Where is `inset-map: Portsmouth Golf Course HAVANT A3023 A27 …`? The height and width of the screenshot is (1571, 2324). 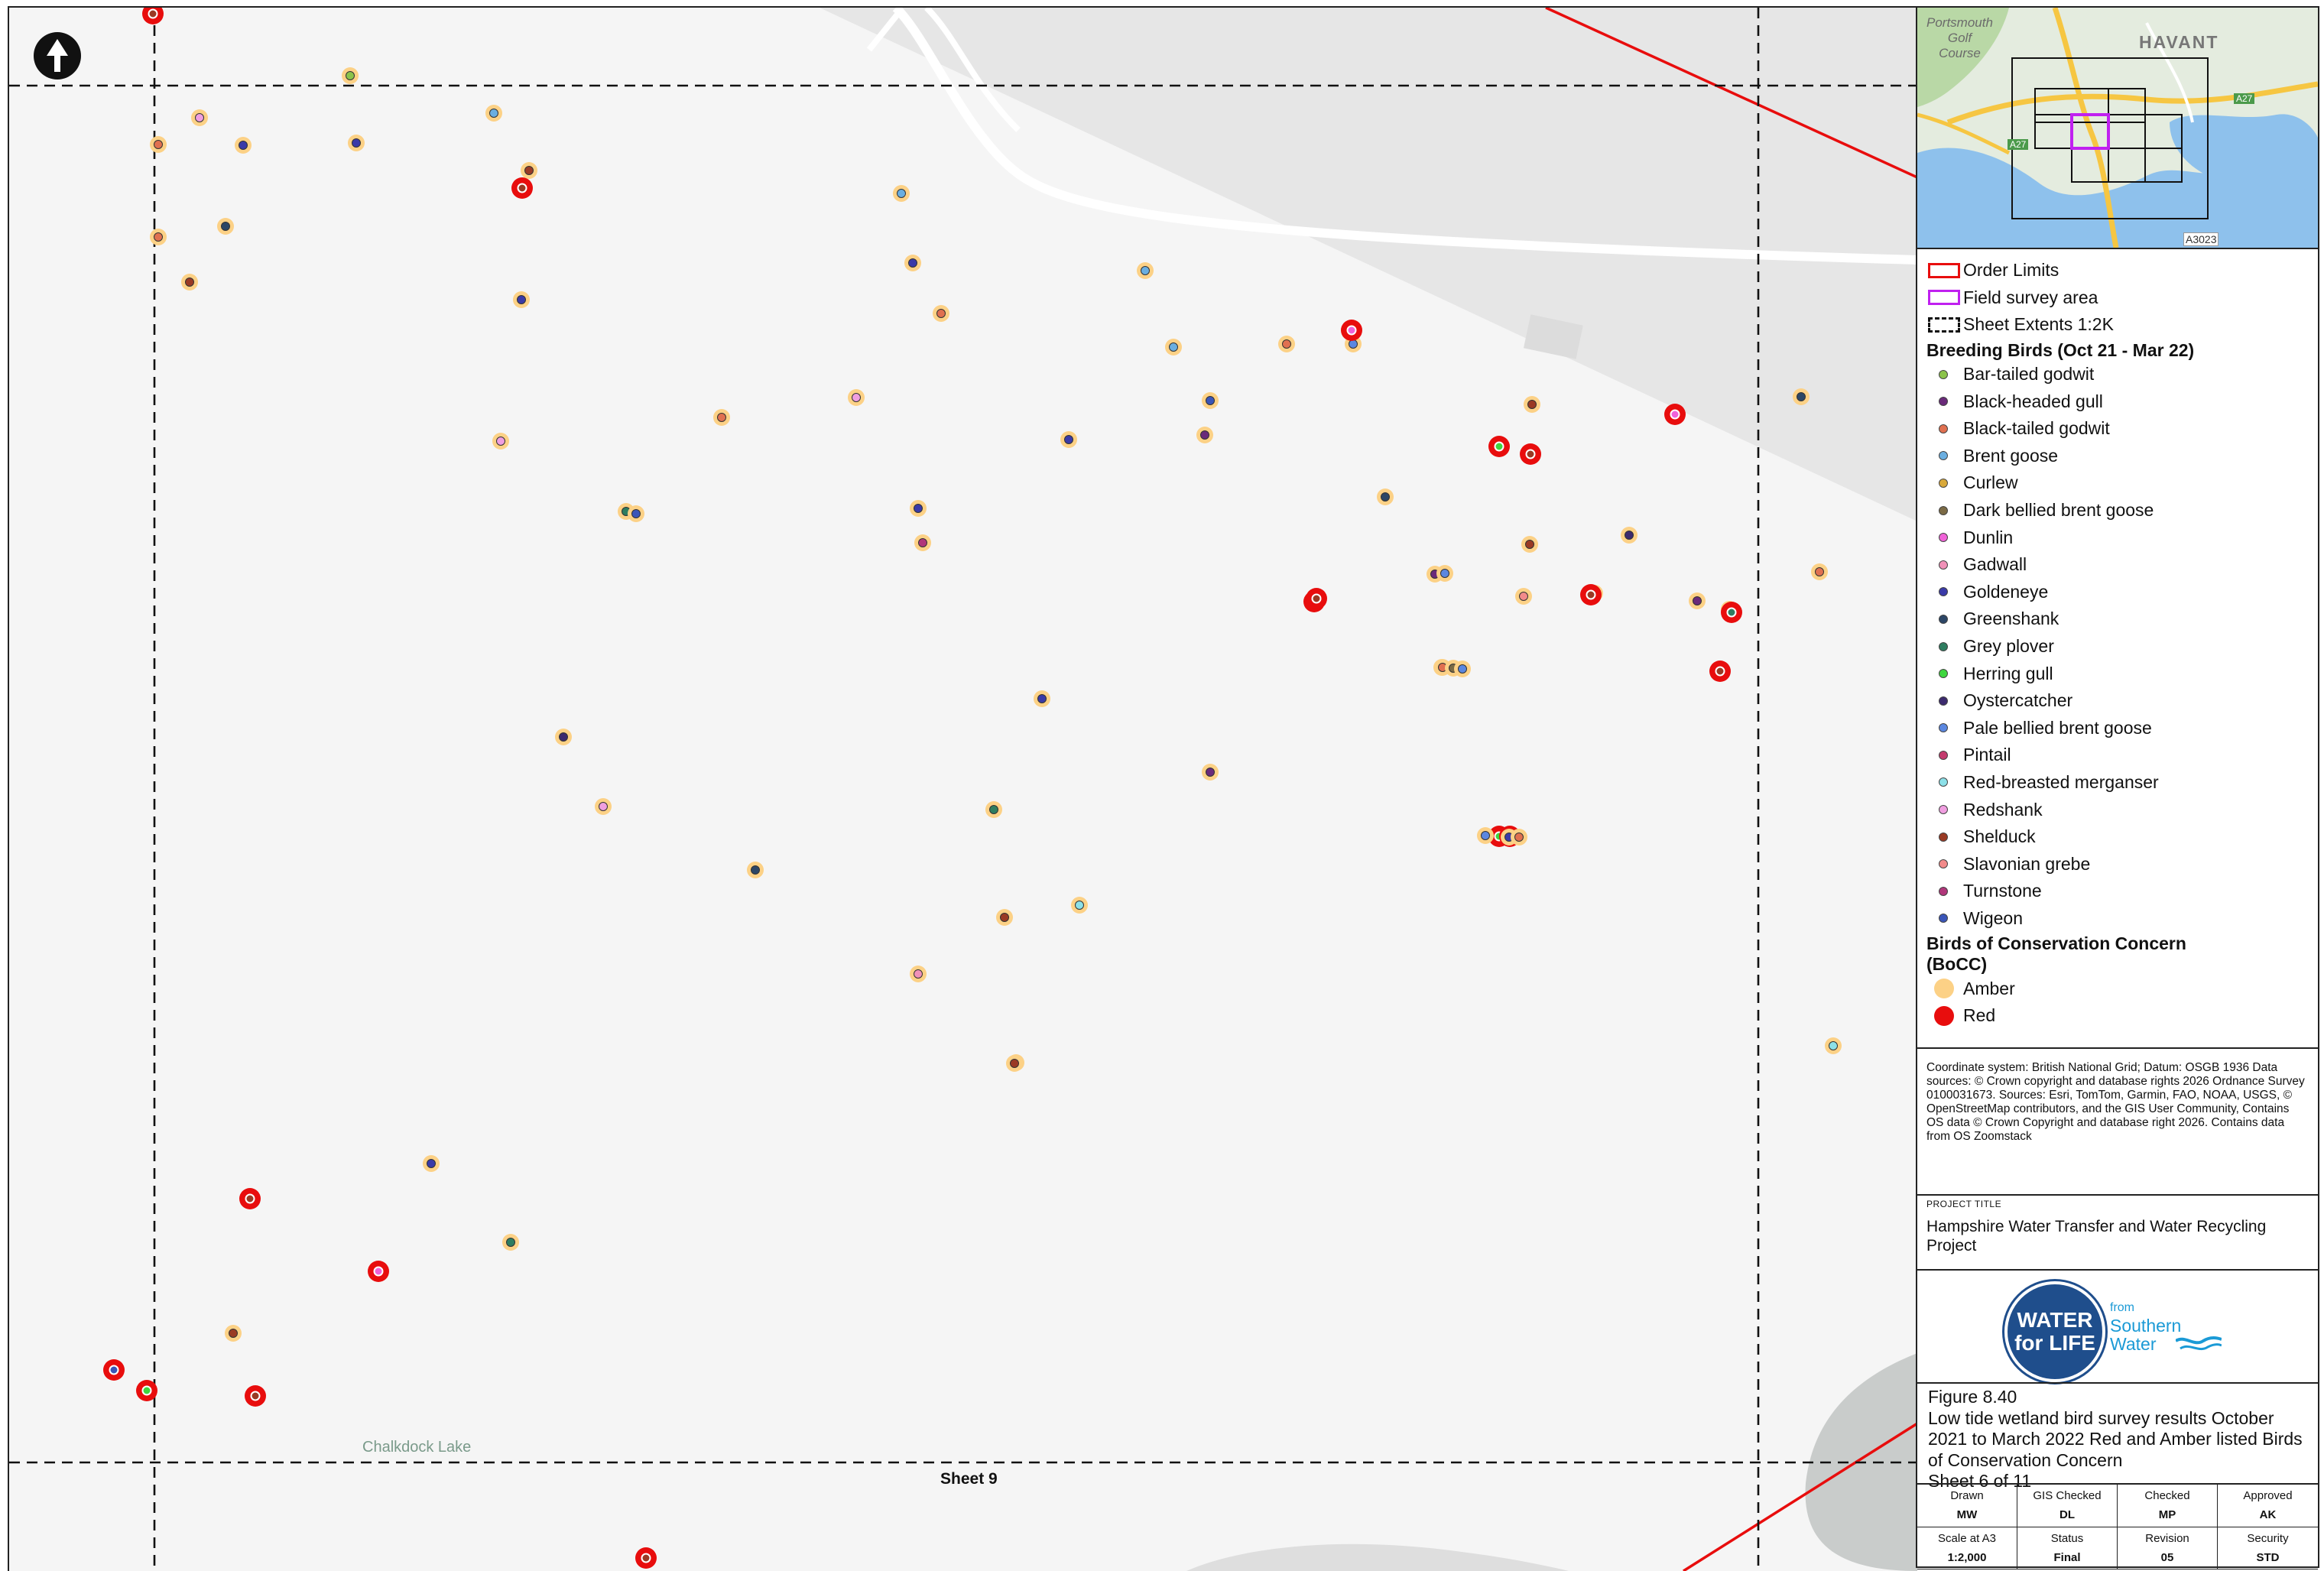 inset-map: Portsmouth Golf Course HAVANT A3023 A27 … is located at coordinates (2118, 128).